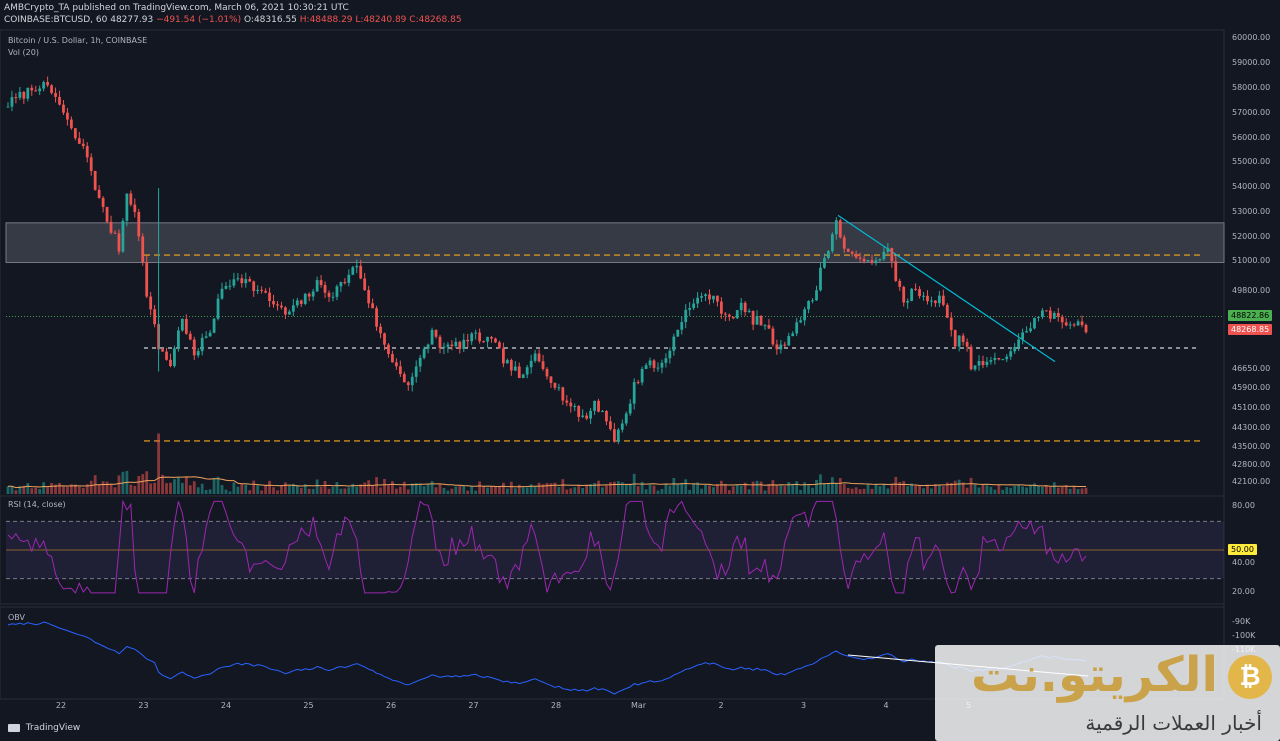 The height and width of the screenshot is (741, 1280). What do you see at coordinates (61, 705) in the screenshot?
I see `time-tick-label: 22` at bounding box center [61, 705].